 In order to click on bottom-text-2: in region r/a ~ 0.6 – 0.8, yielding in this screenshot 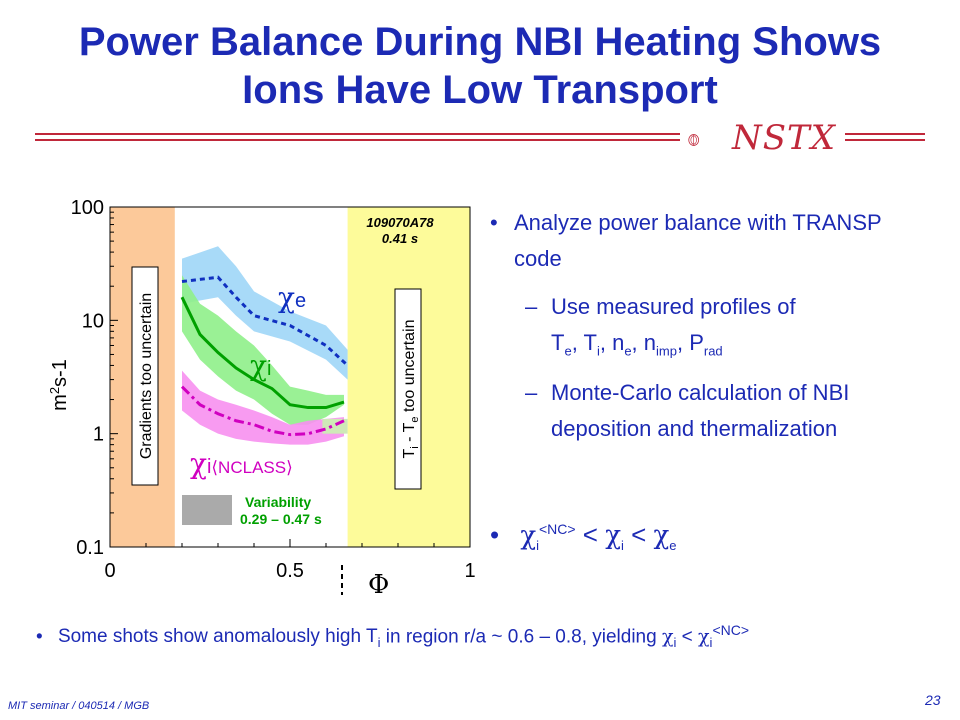, I will do `click(521, 637)`.